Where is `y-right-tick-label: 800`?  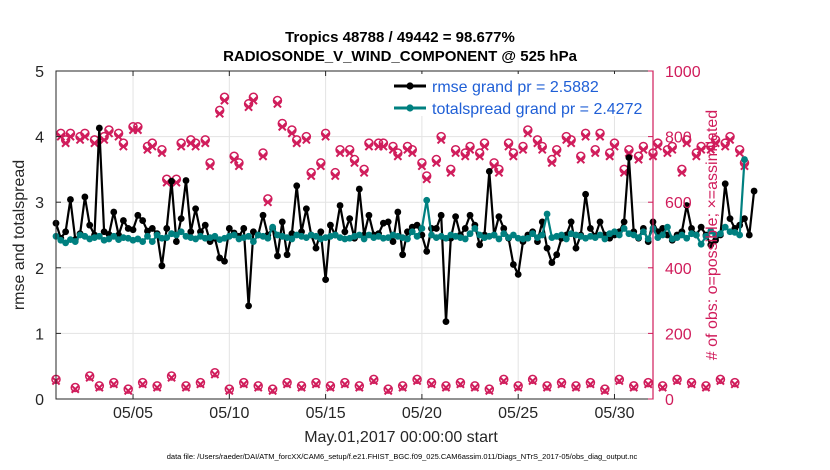 y-right-tick-label: 800 is located at coordinates (678, 138).